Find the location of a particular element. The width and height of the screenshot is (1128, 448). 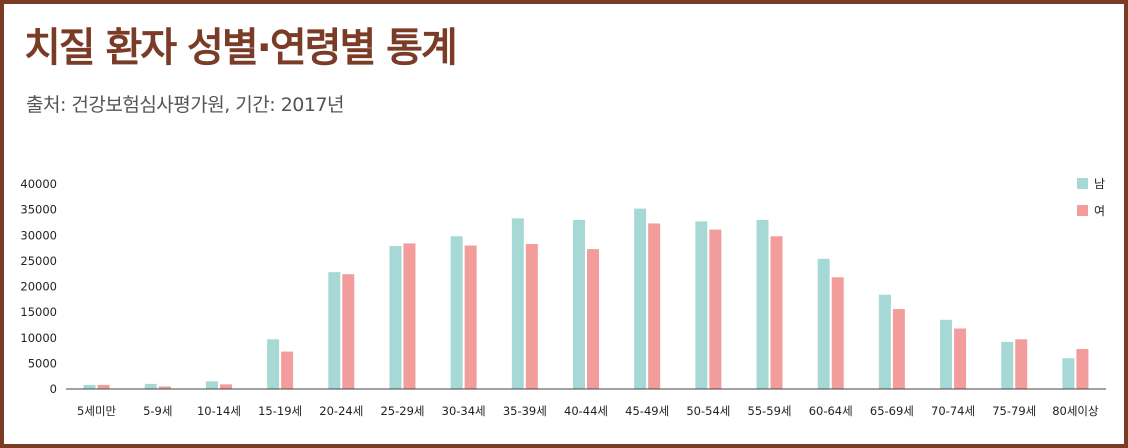

y-tick-label: 35000 is located at coordinates (38, 210).